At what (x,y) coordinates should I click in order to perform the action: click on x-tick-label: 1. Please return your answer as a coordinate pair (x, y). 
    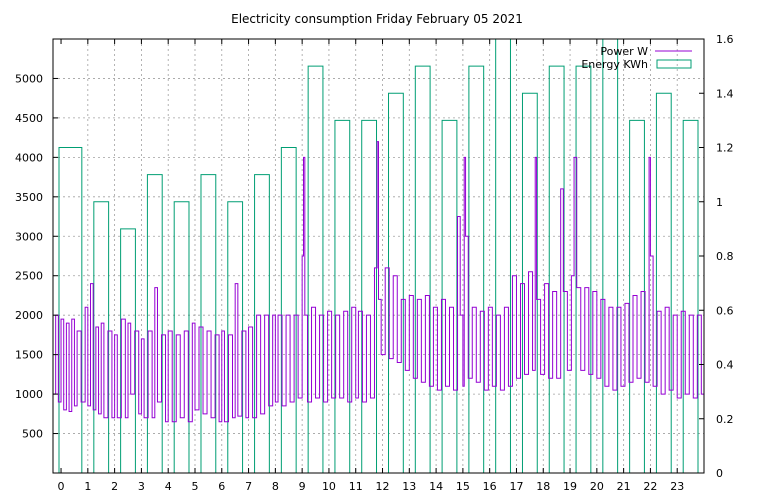
    Looking at the image, I should click on (87, 486).